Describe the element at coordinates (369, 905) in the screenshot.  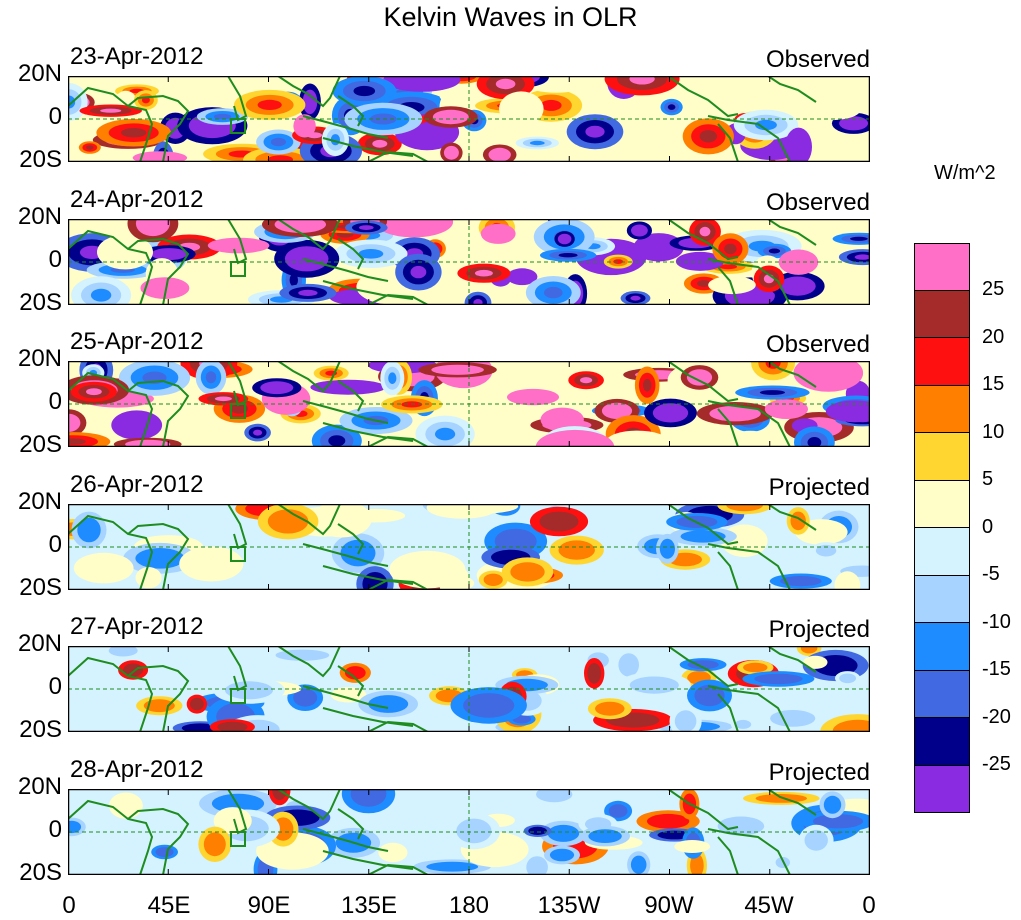
I see `lon-label: 135E` at that location.